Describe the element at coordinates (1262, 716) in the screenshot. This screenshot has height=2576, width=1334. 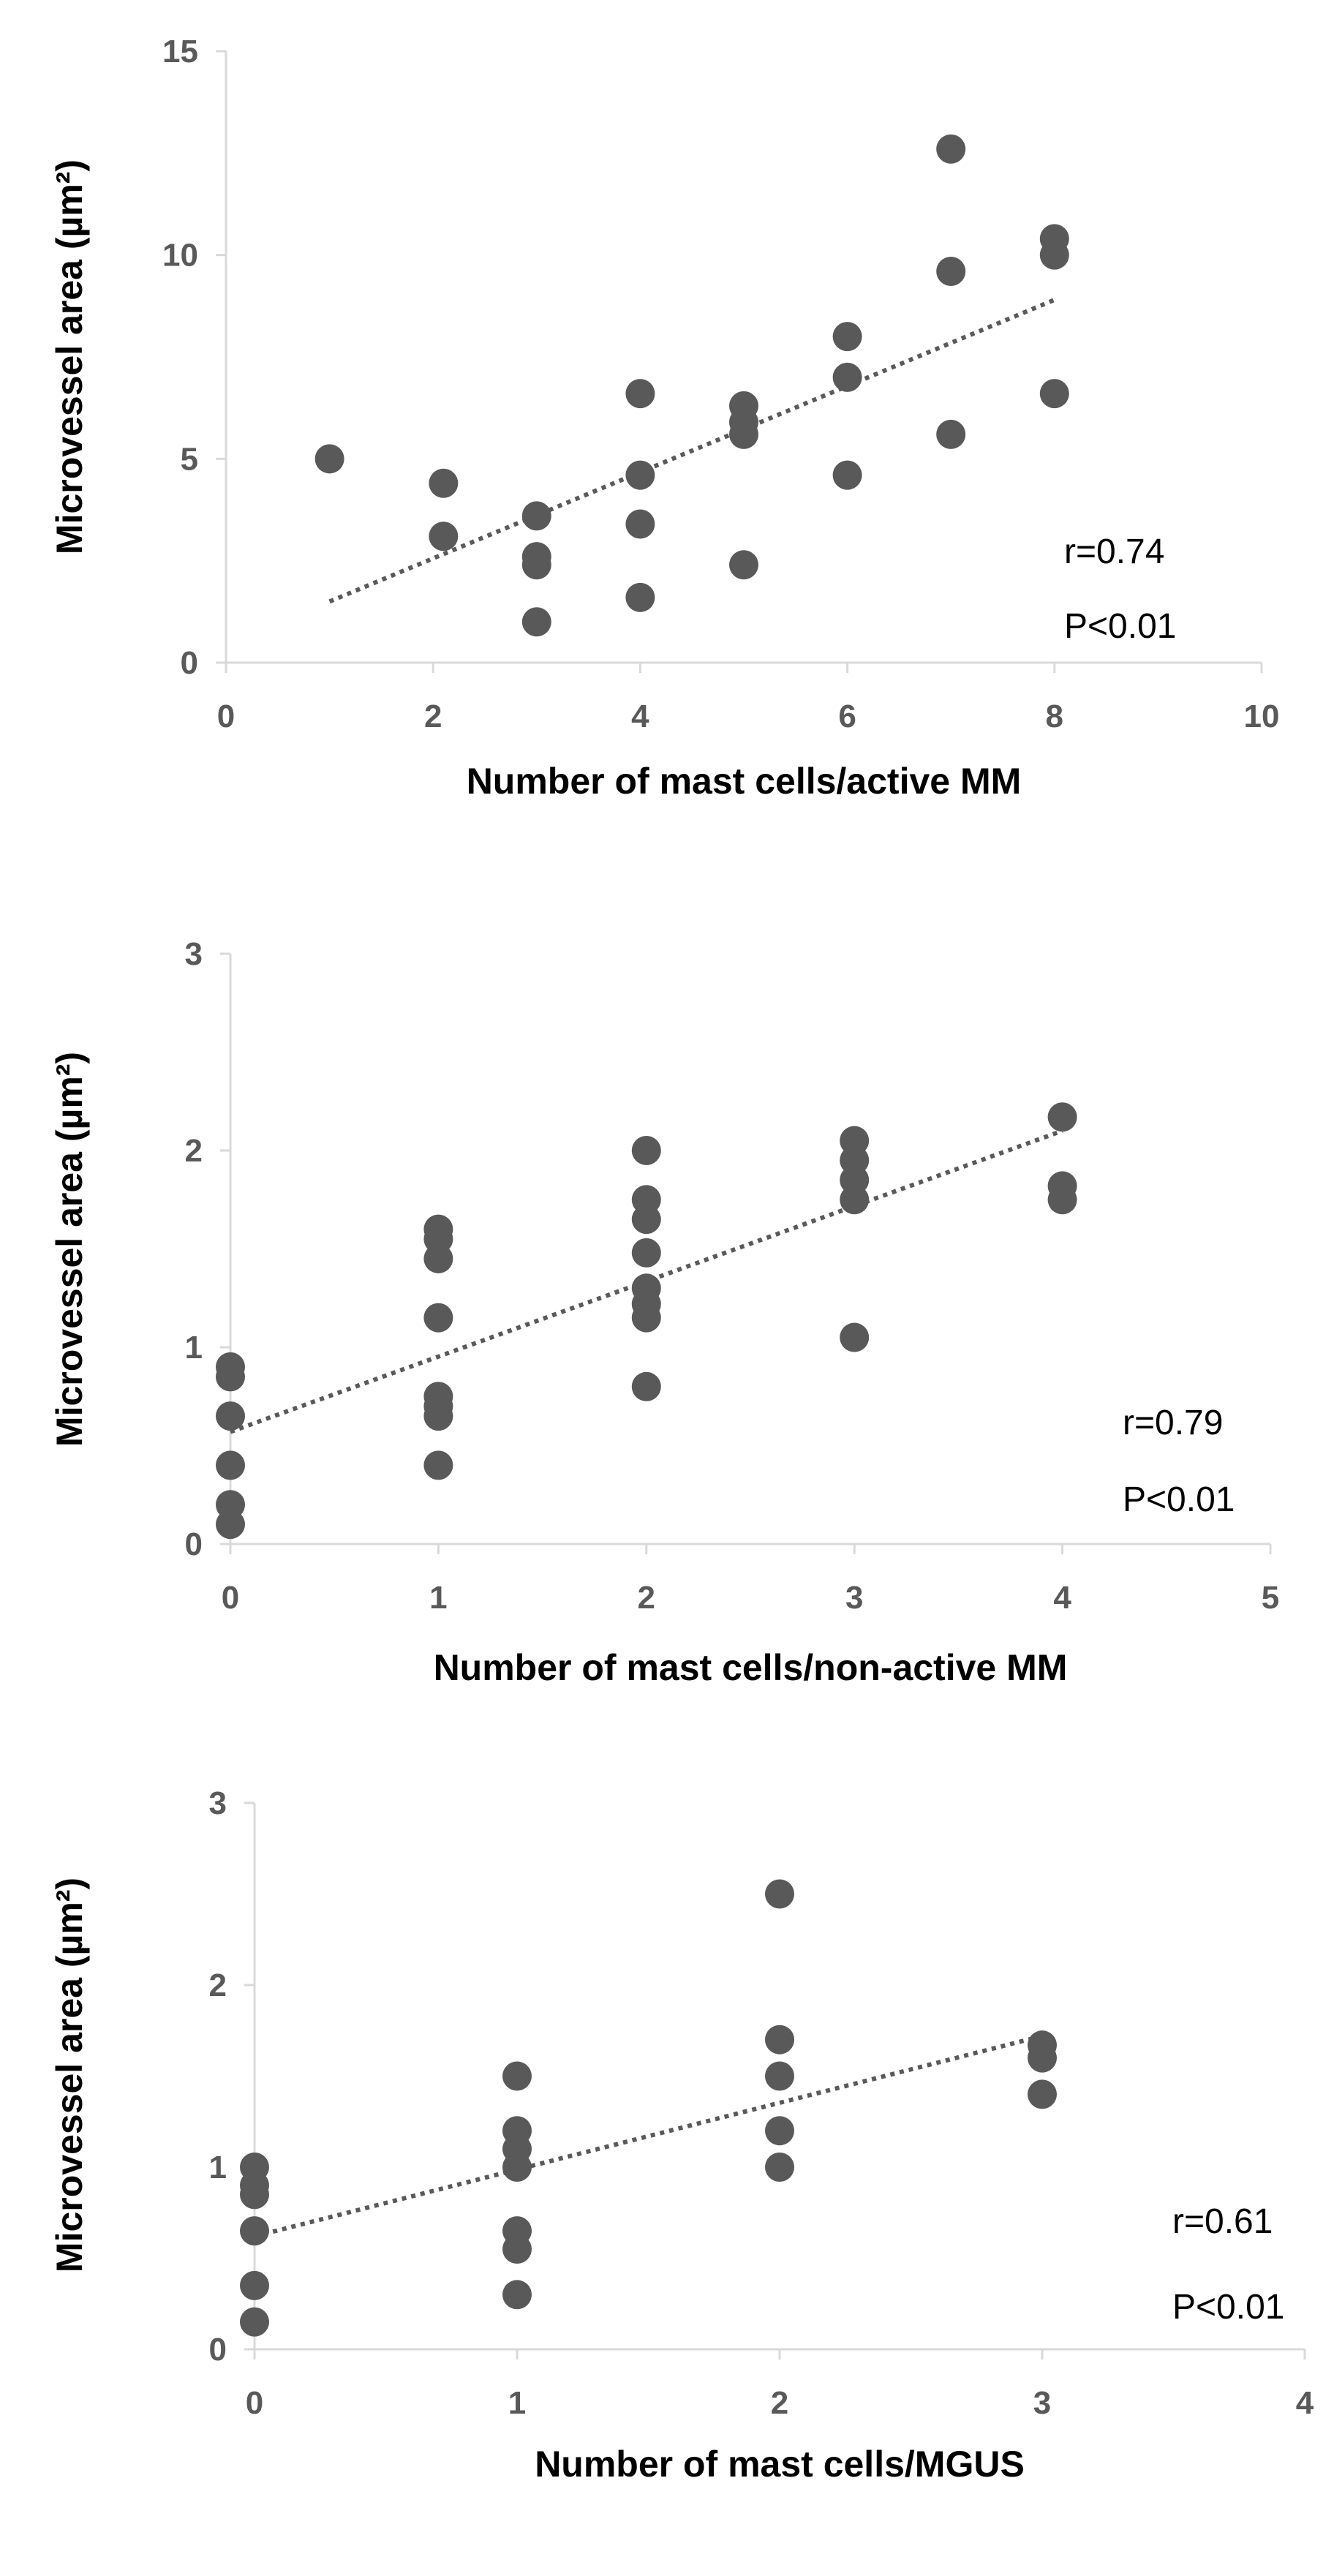
I see `x-tick-label: 10` at that location.